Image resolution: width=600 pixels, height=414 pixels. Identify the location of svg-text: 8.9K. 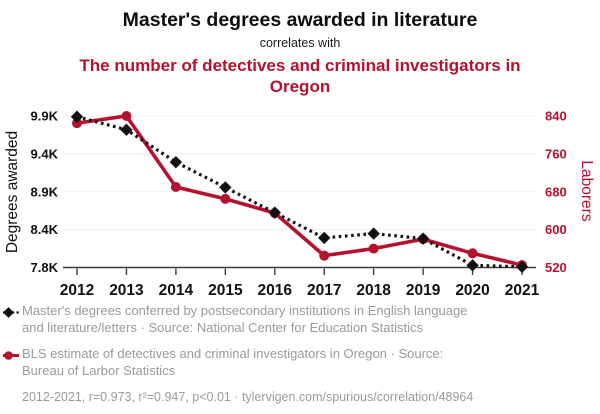
(45, 191).